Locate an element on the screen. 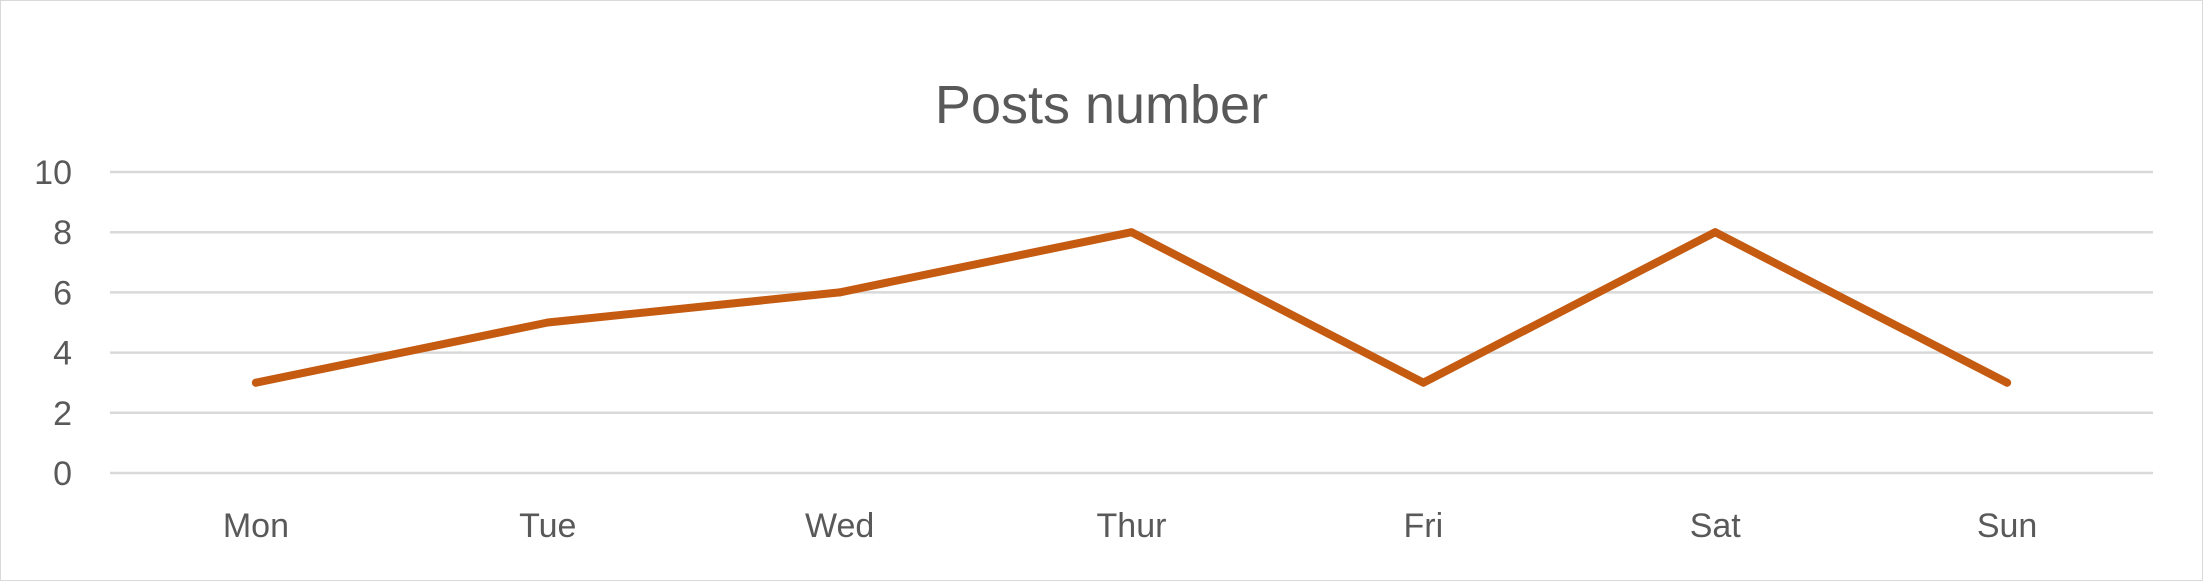 The image size is (2203, 581). y-axis-labels: 0 2 4 6 8 10 is located at coordinates (53, 323).